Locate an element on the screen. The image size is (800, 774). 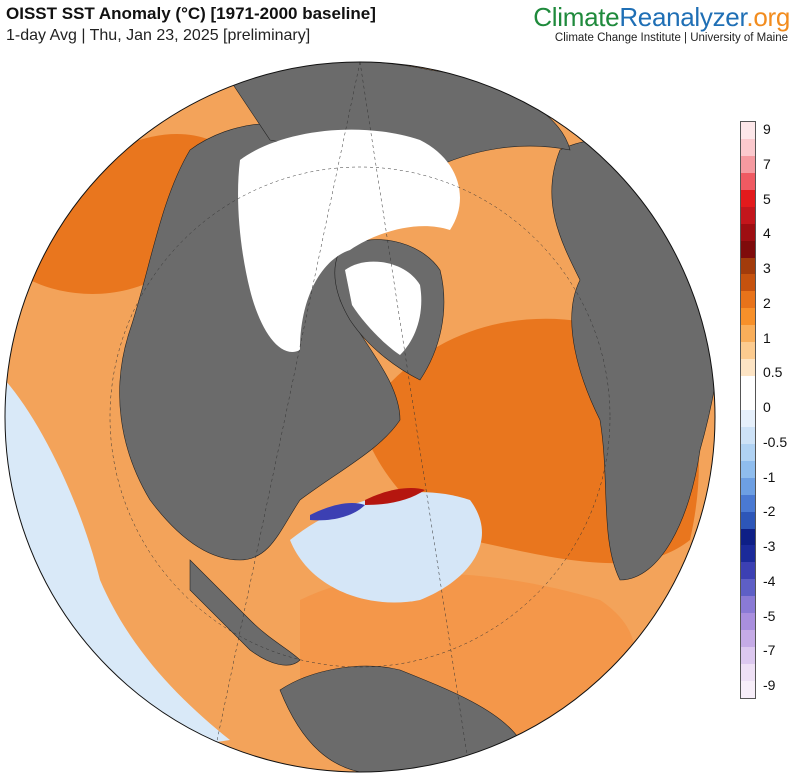
colorbar-tick-label: 4 is located at coordinates (767, 233).